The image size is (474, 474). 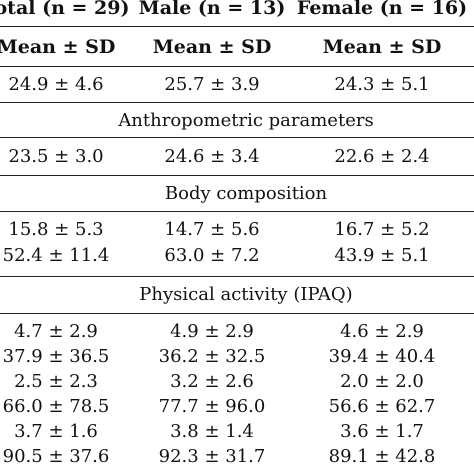 What do you see at coordinates (212, 431) in the screenshot?
I see `cell-male: 3.8 ± 1.4` at bounding box center [212, 431].